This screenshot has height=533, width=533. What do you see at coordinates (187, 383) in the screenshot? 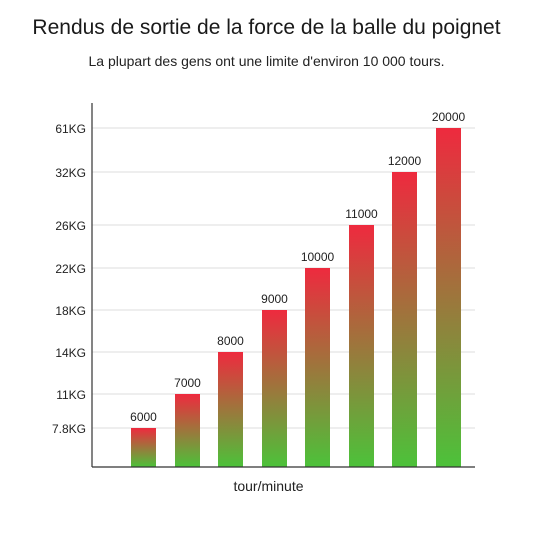
I see `data-label: 7000` at bounding box center [187, 383].